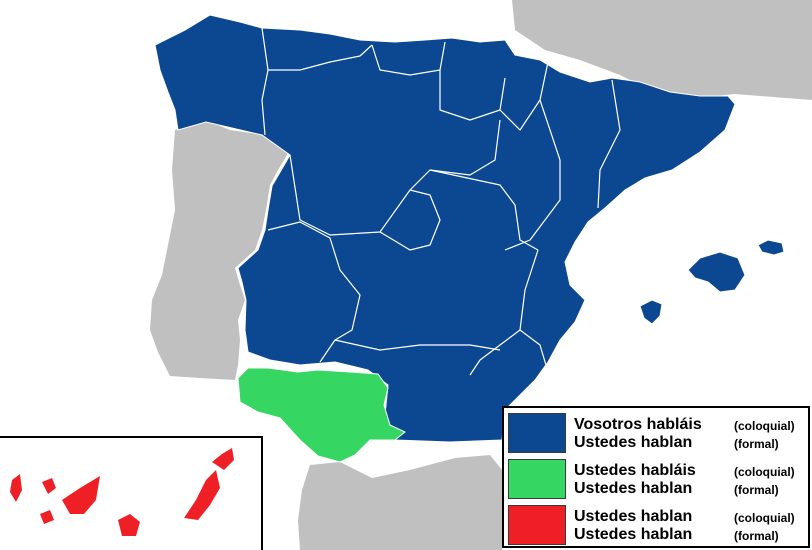 Image resolution: width=812 pixels, height=550 pixels. What do you see at coordinates (716, 272) in the screenshot?
I see `mallorca-island` at bounding box center [716, 272].